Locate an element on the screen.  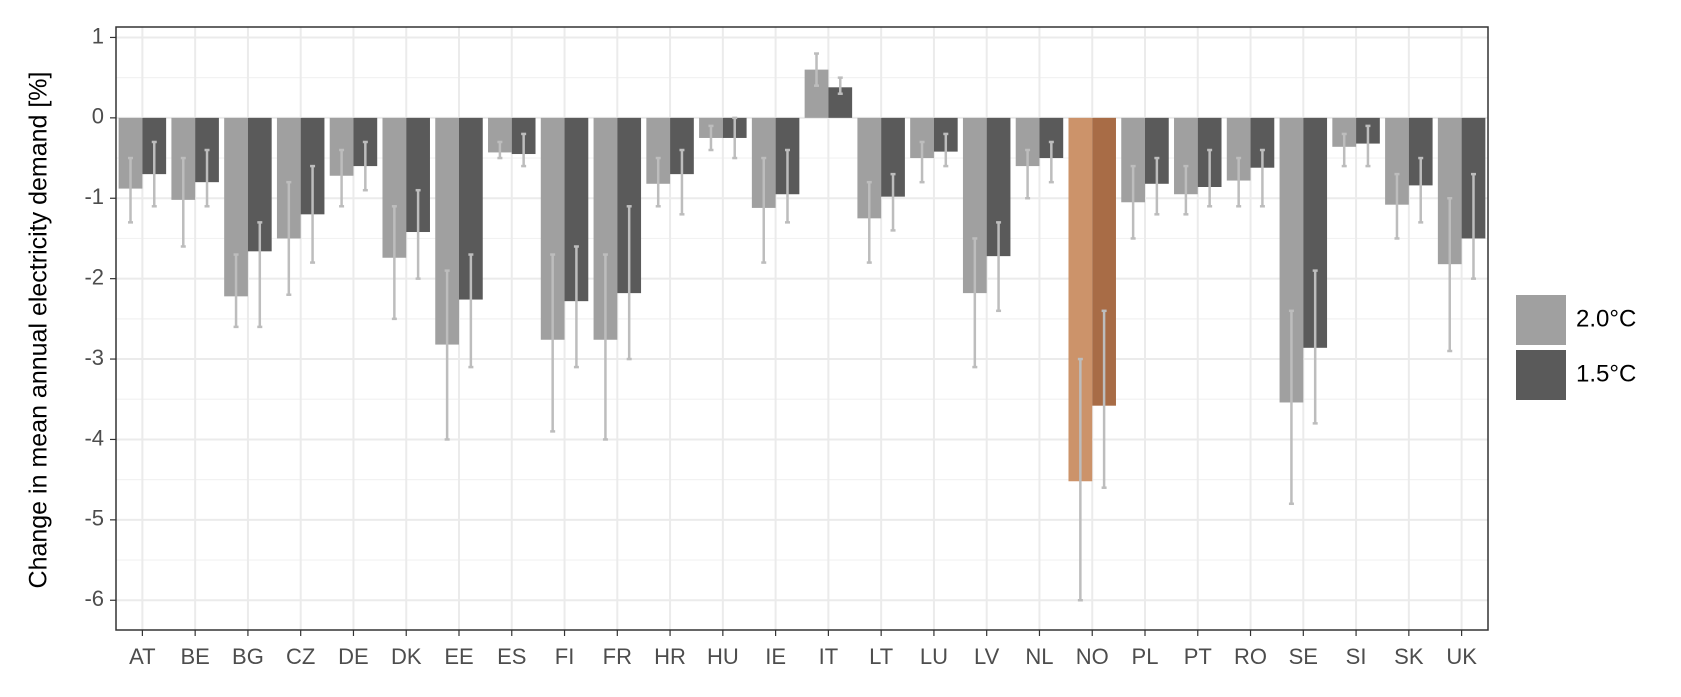
x-tick-label: DK is located at coordinates (406, 656).